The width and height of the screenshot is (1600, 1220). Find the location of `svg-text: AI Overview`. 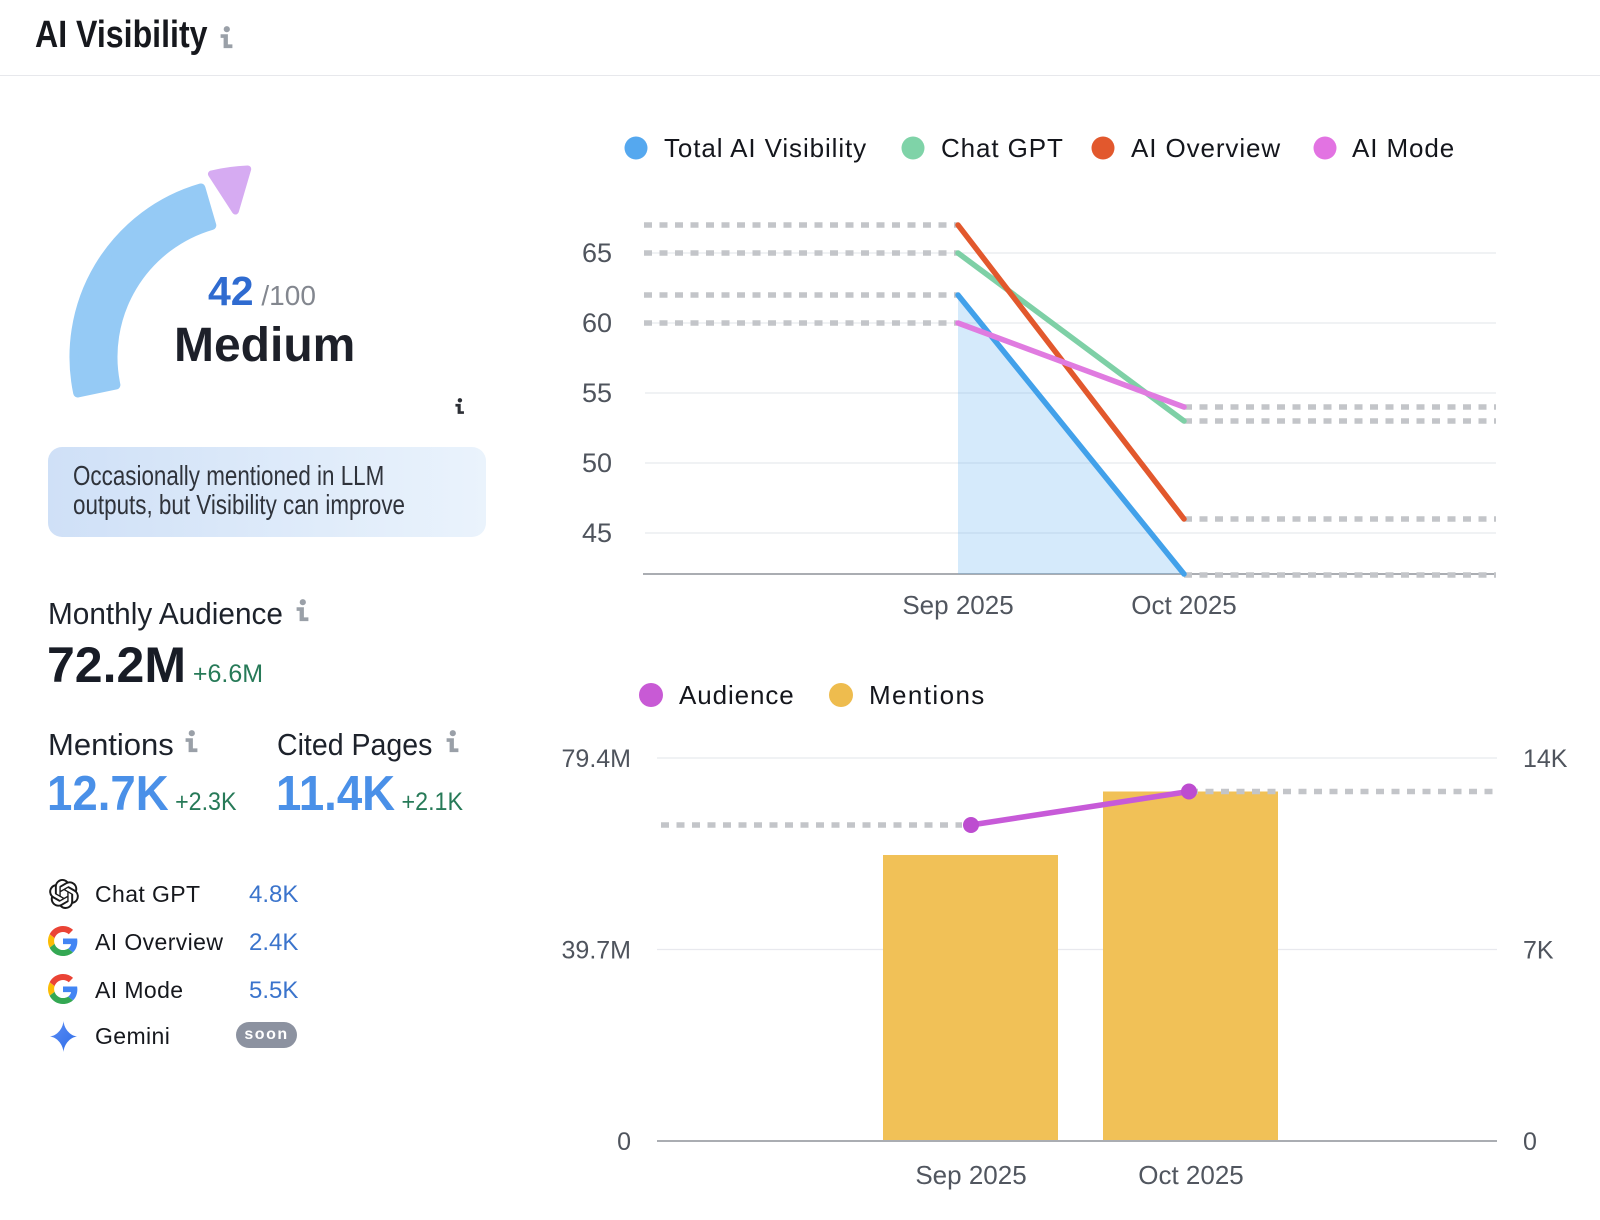

svg-text: AI Overview is located at coordinates (1206, 148).